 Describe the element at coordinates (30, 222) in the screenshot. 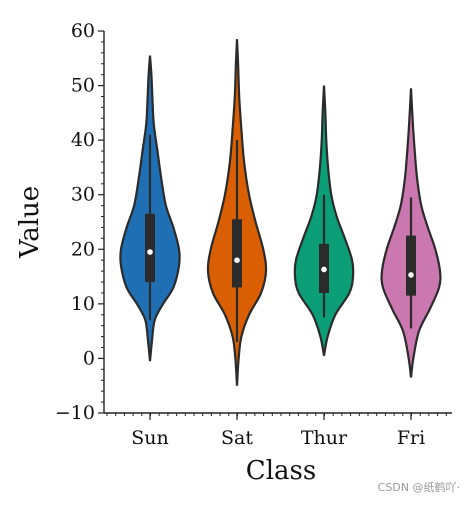

I see `y-axis-title: Value` at that location.